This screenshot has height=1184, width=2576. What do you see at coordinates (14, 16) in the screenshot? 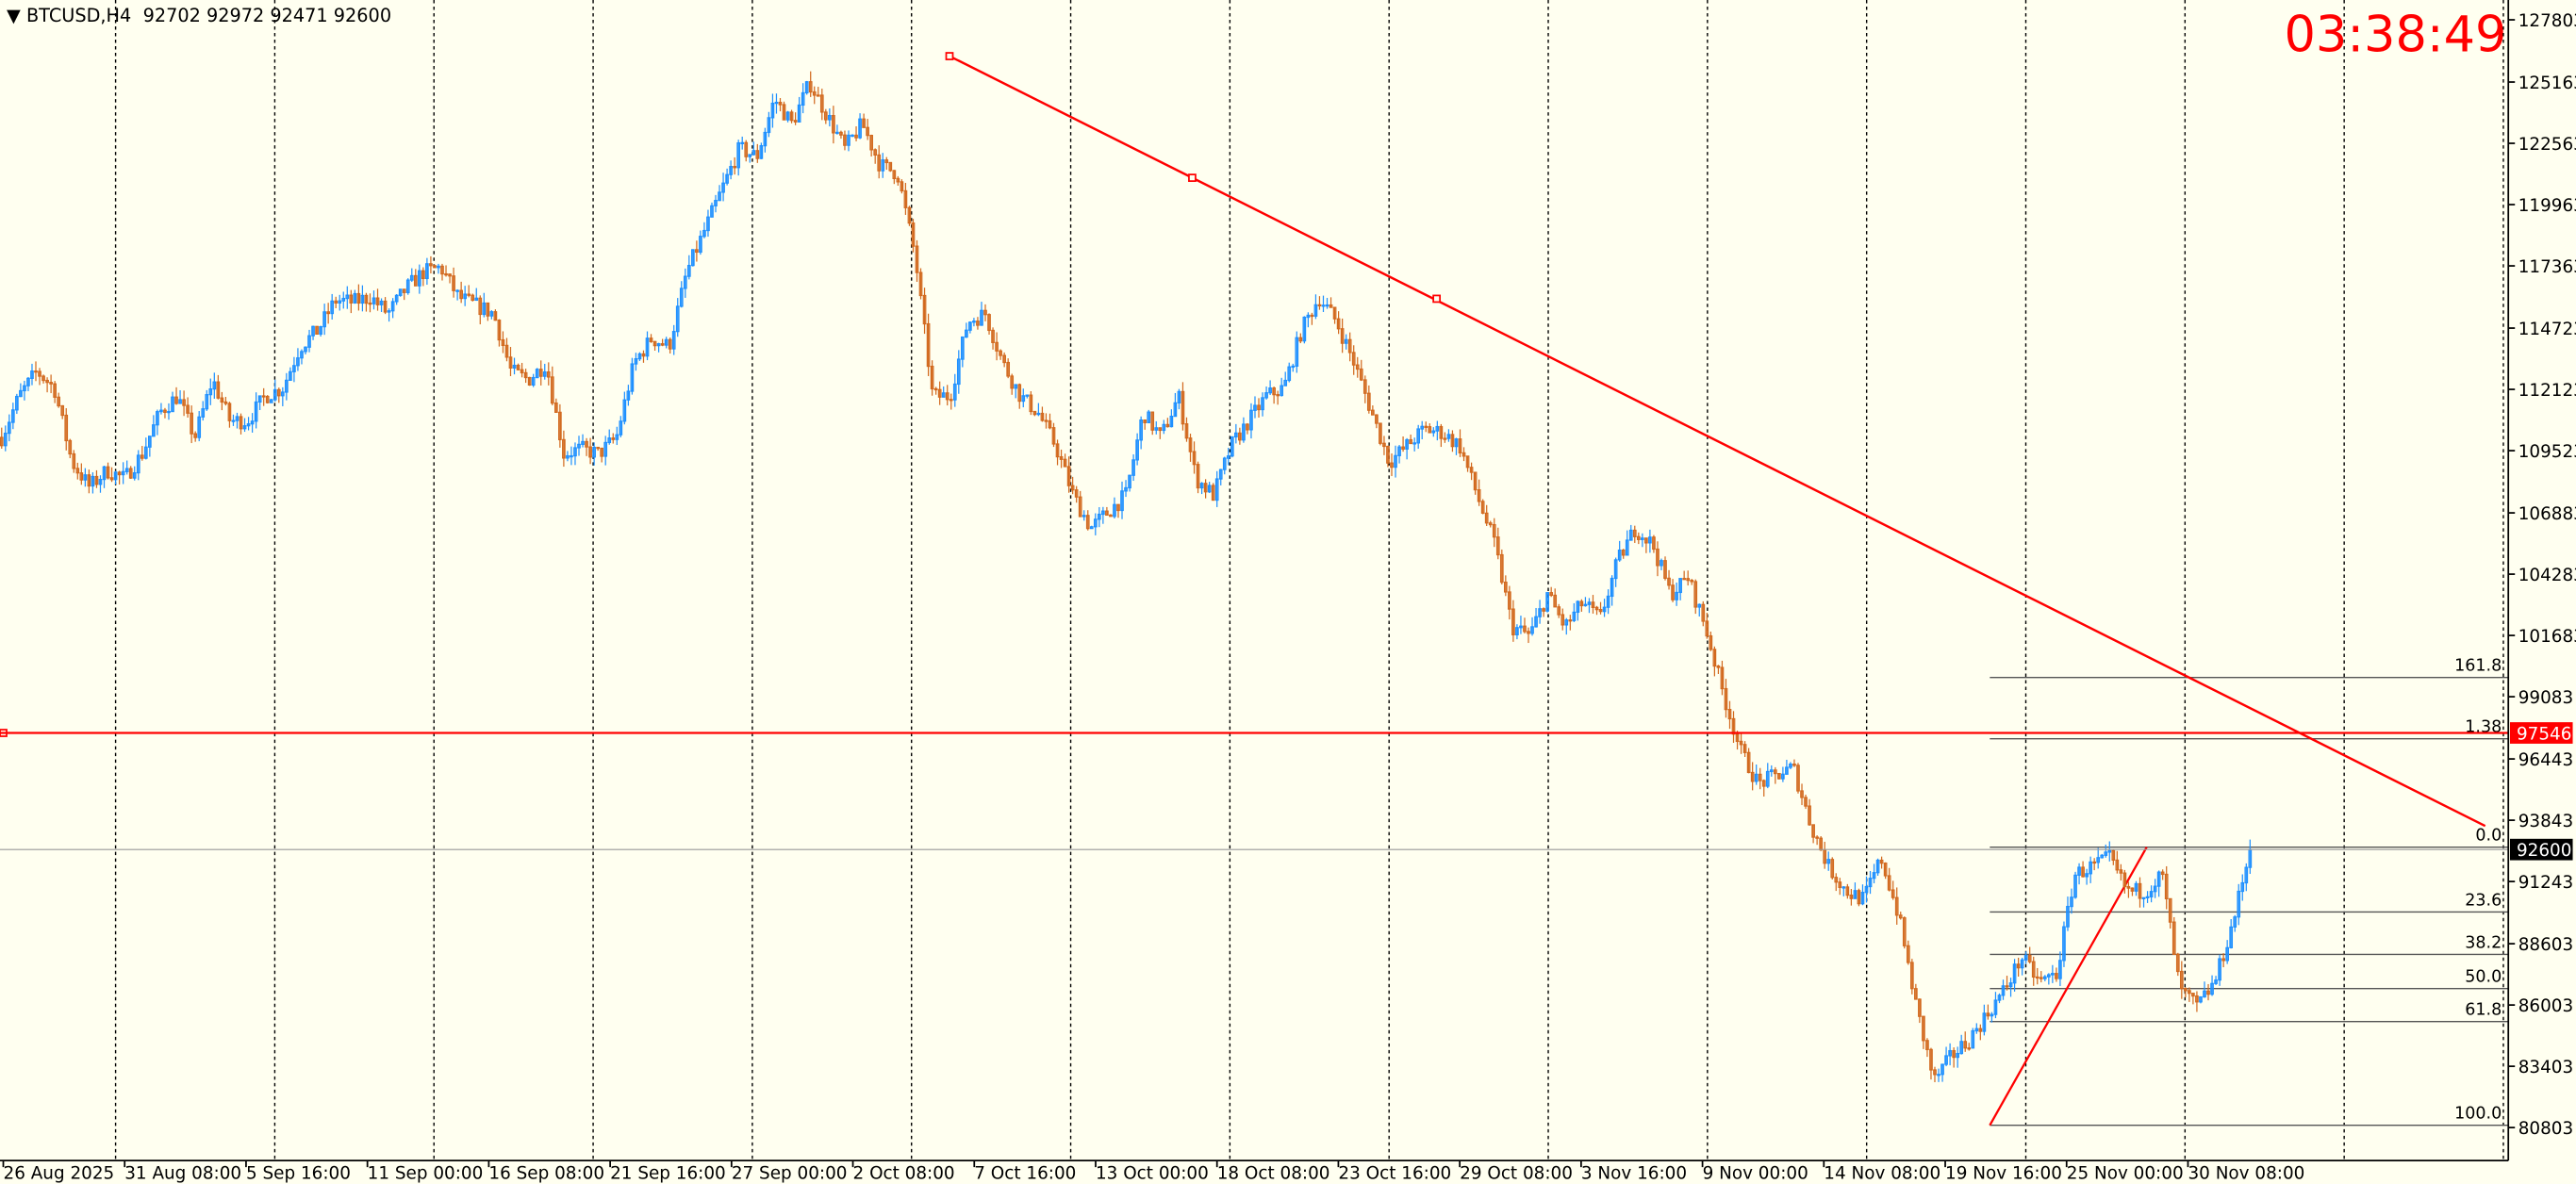
I see `triangle-down-icon: ▼` at bounding box center [14, 16].